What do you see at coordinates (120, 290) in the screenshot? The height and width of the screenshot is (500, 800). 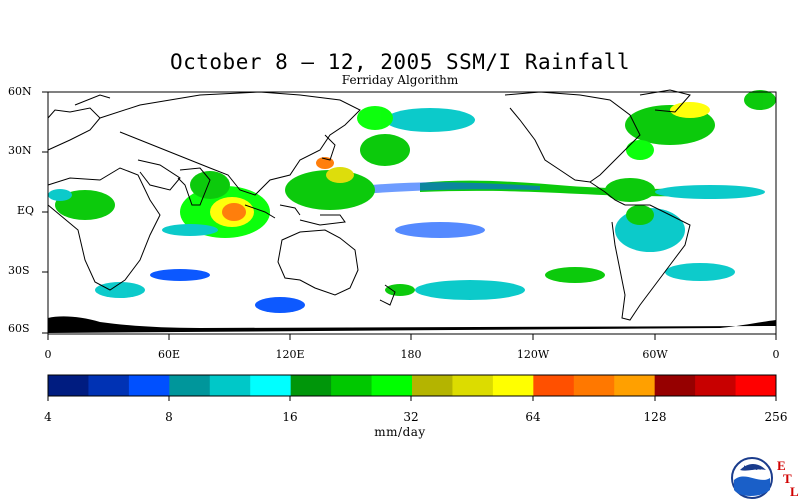 I see `rain-s-atlantic` at bounding box center [120, 290].